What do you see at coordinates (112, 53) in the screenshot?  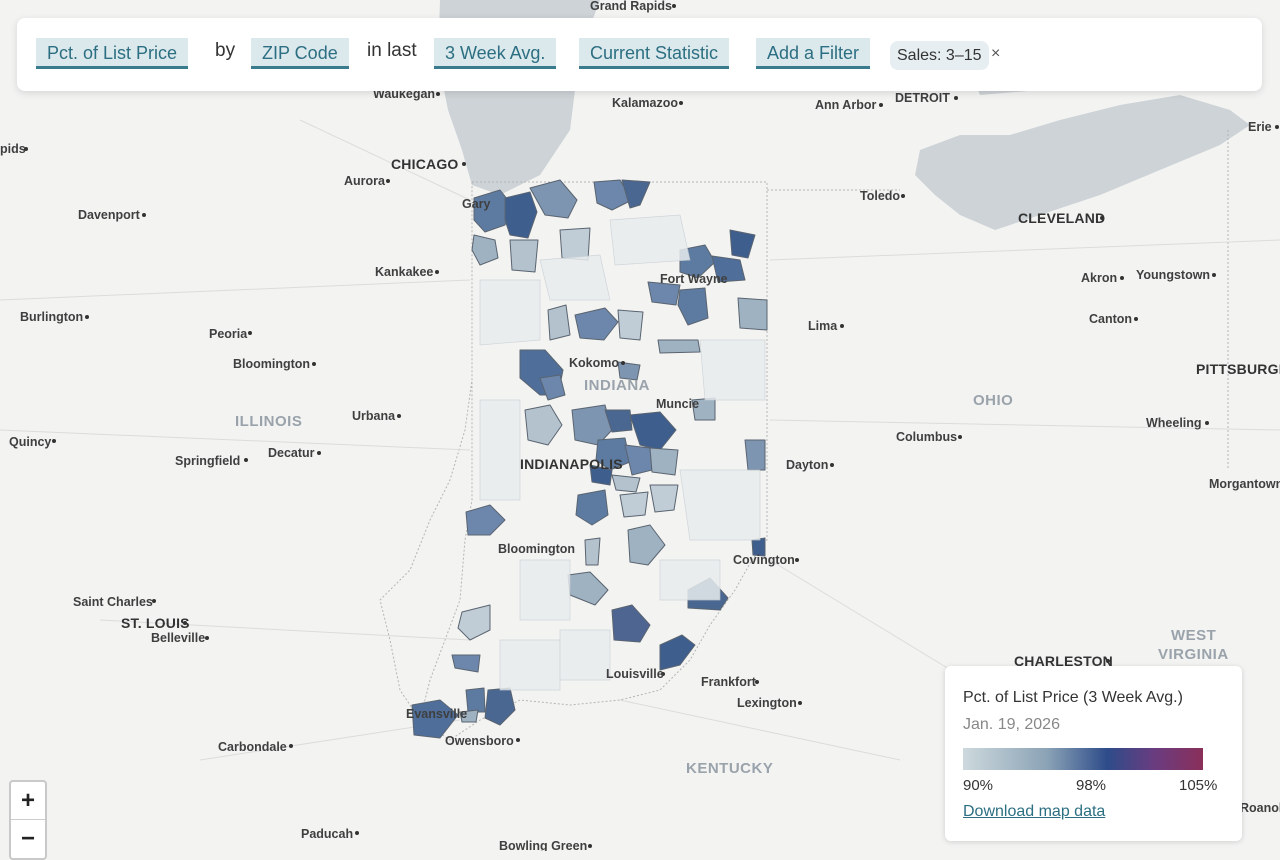 I see `metric-selector: Pct. of List Price` at bounding box center [112, 53].